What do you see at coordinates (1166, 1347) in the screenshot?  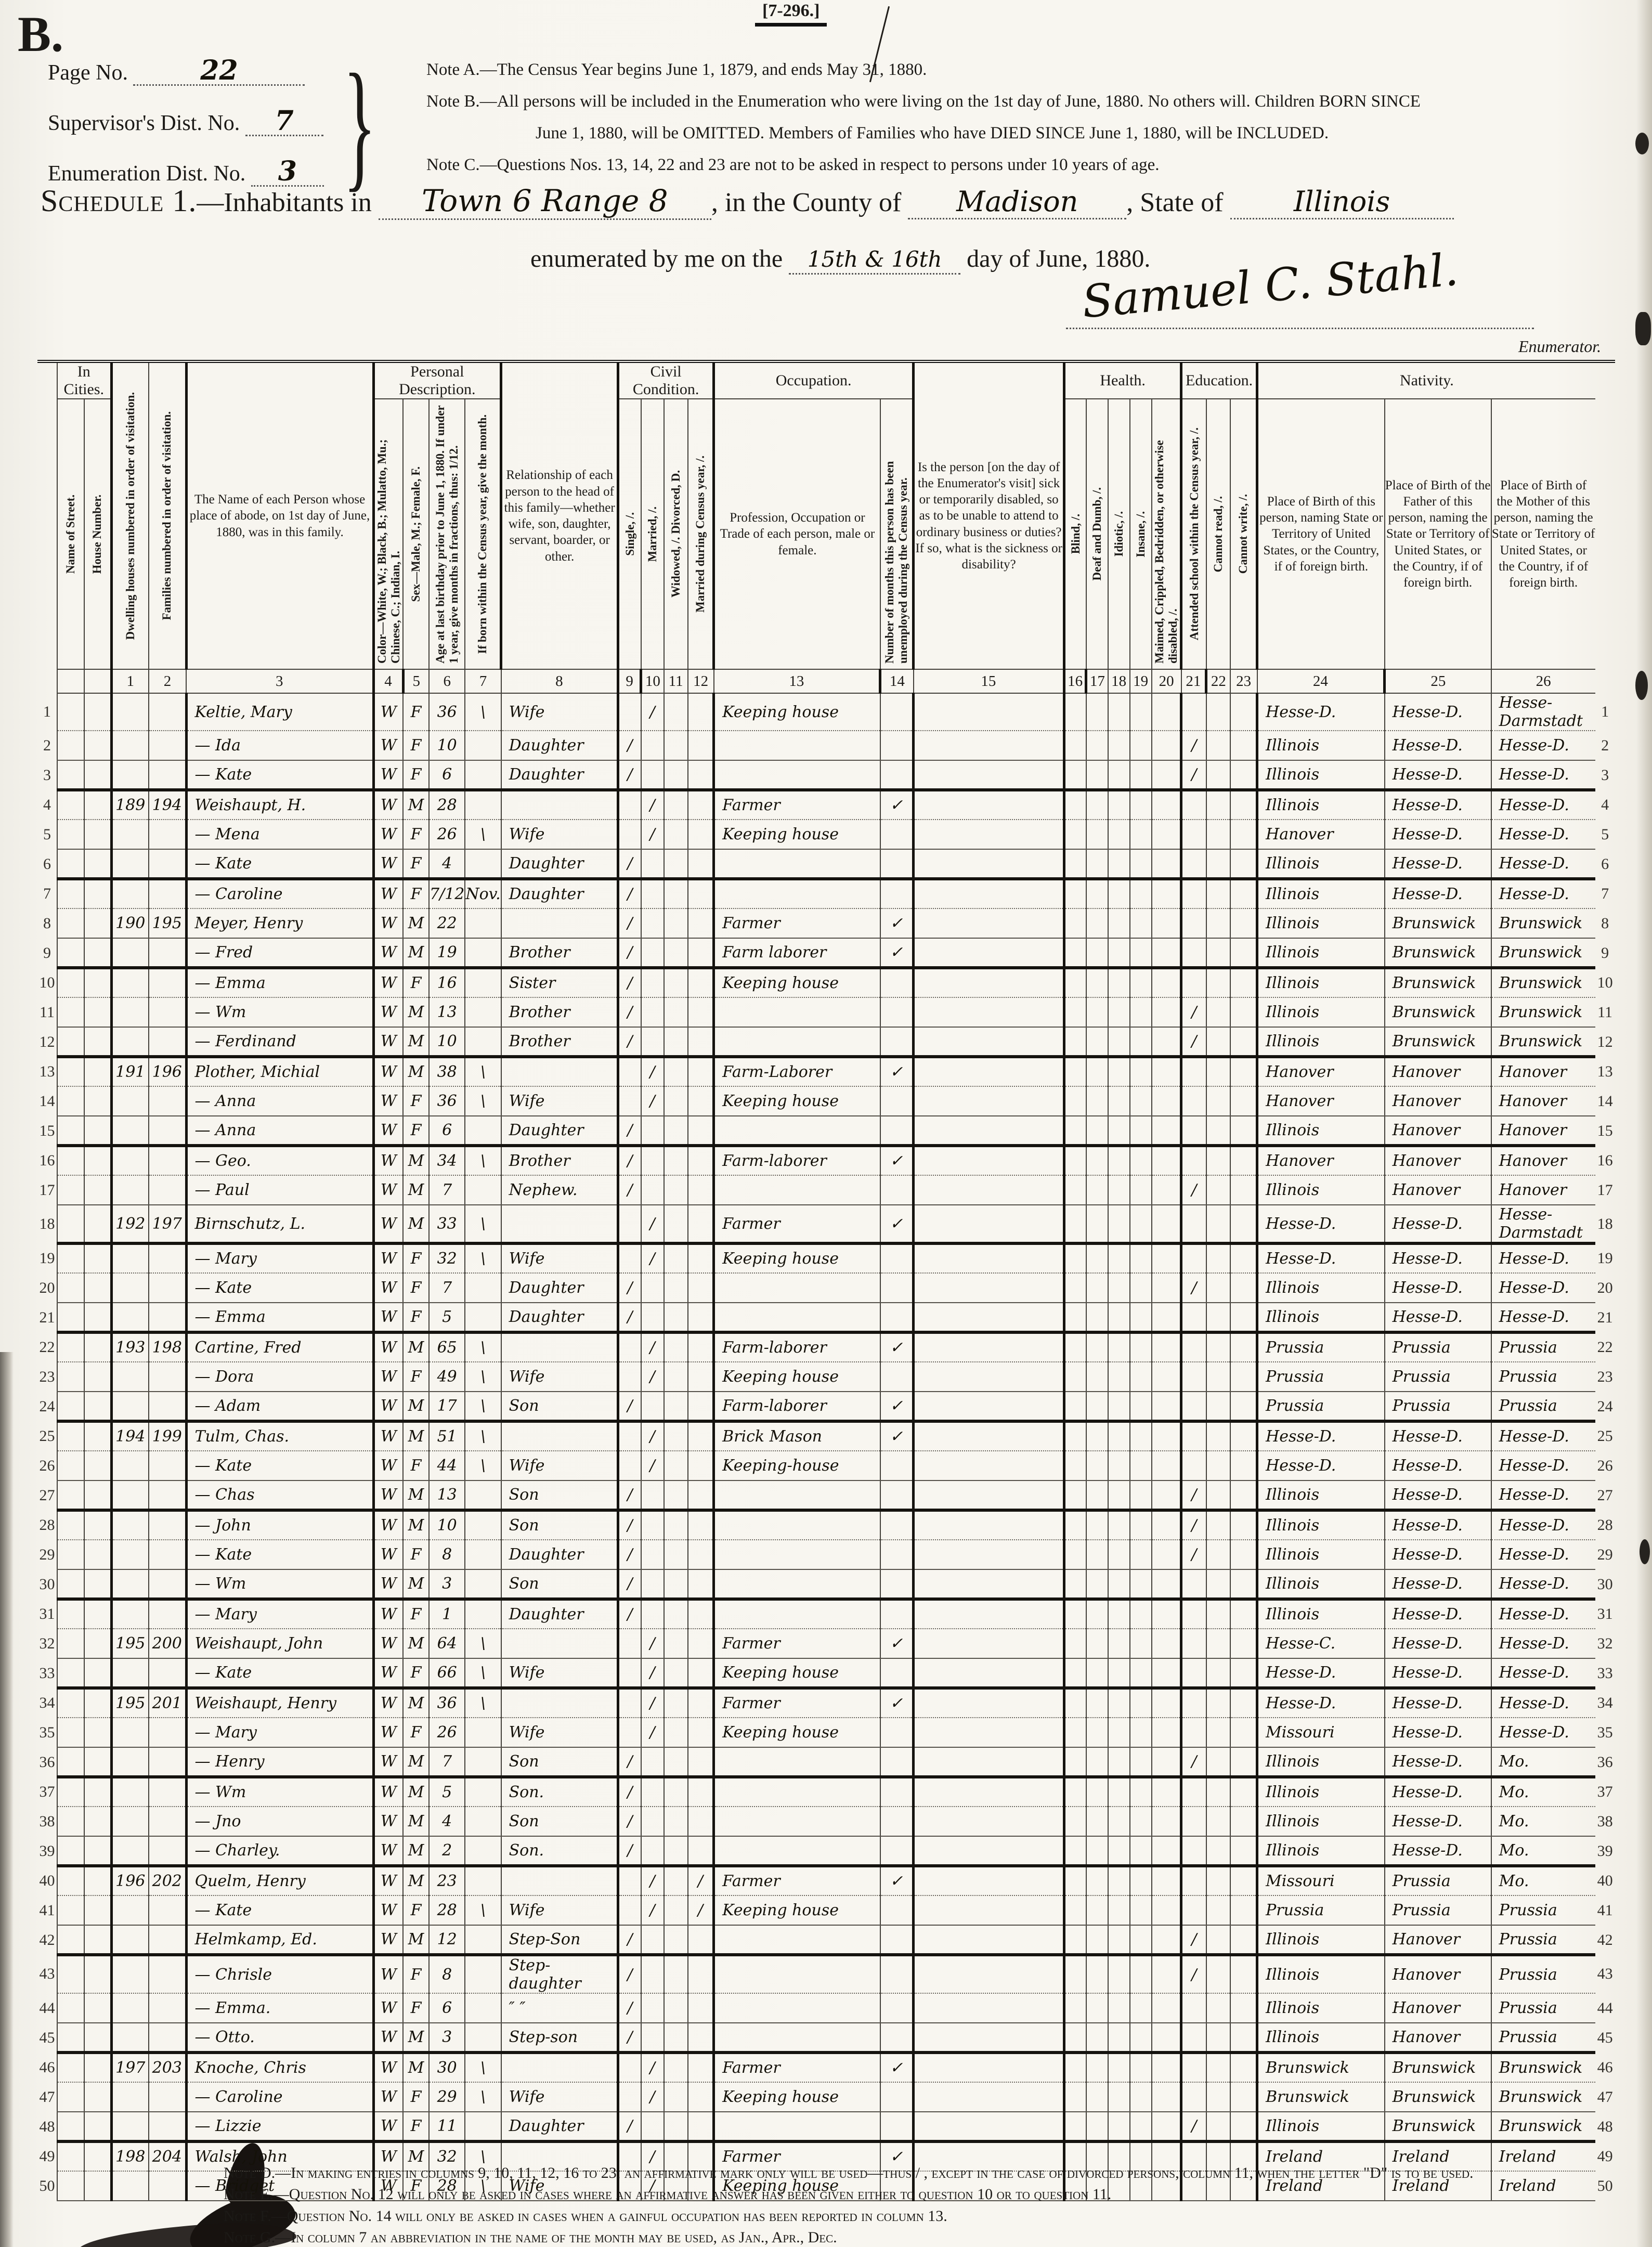 I see `cell-c20` at bounding box center [1166, 1347].